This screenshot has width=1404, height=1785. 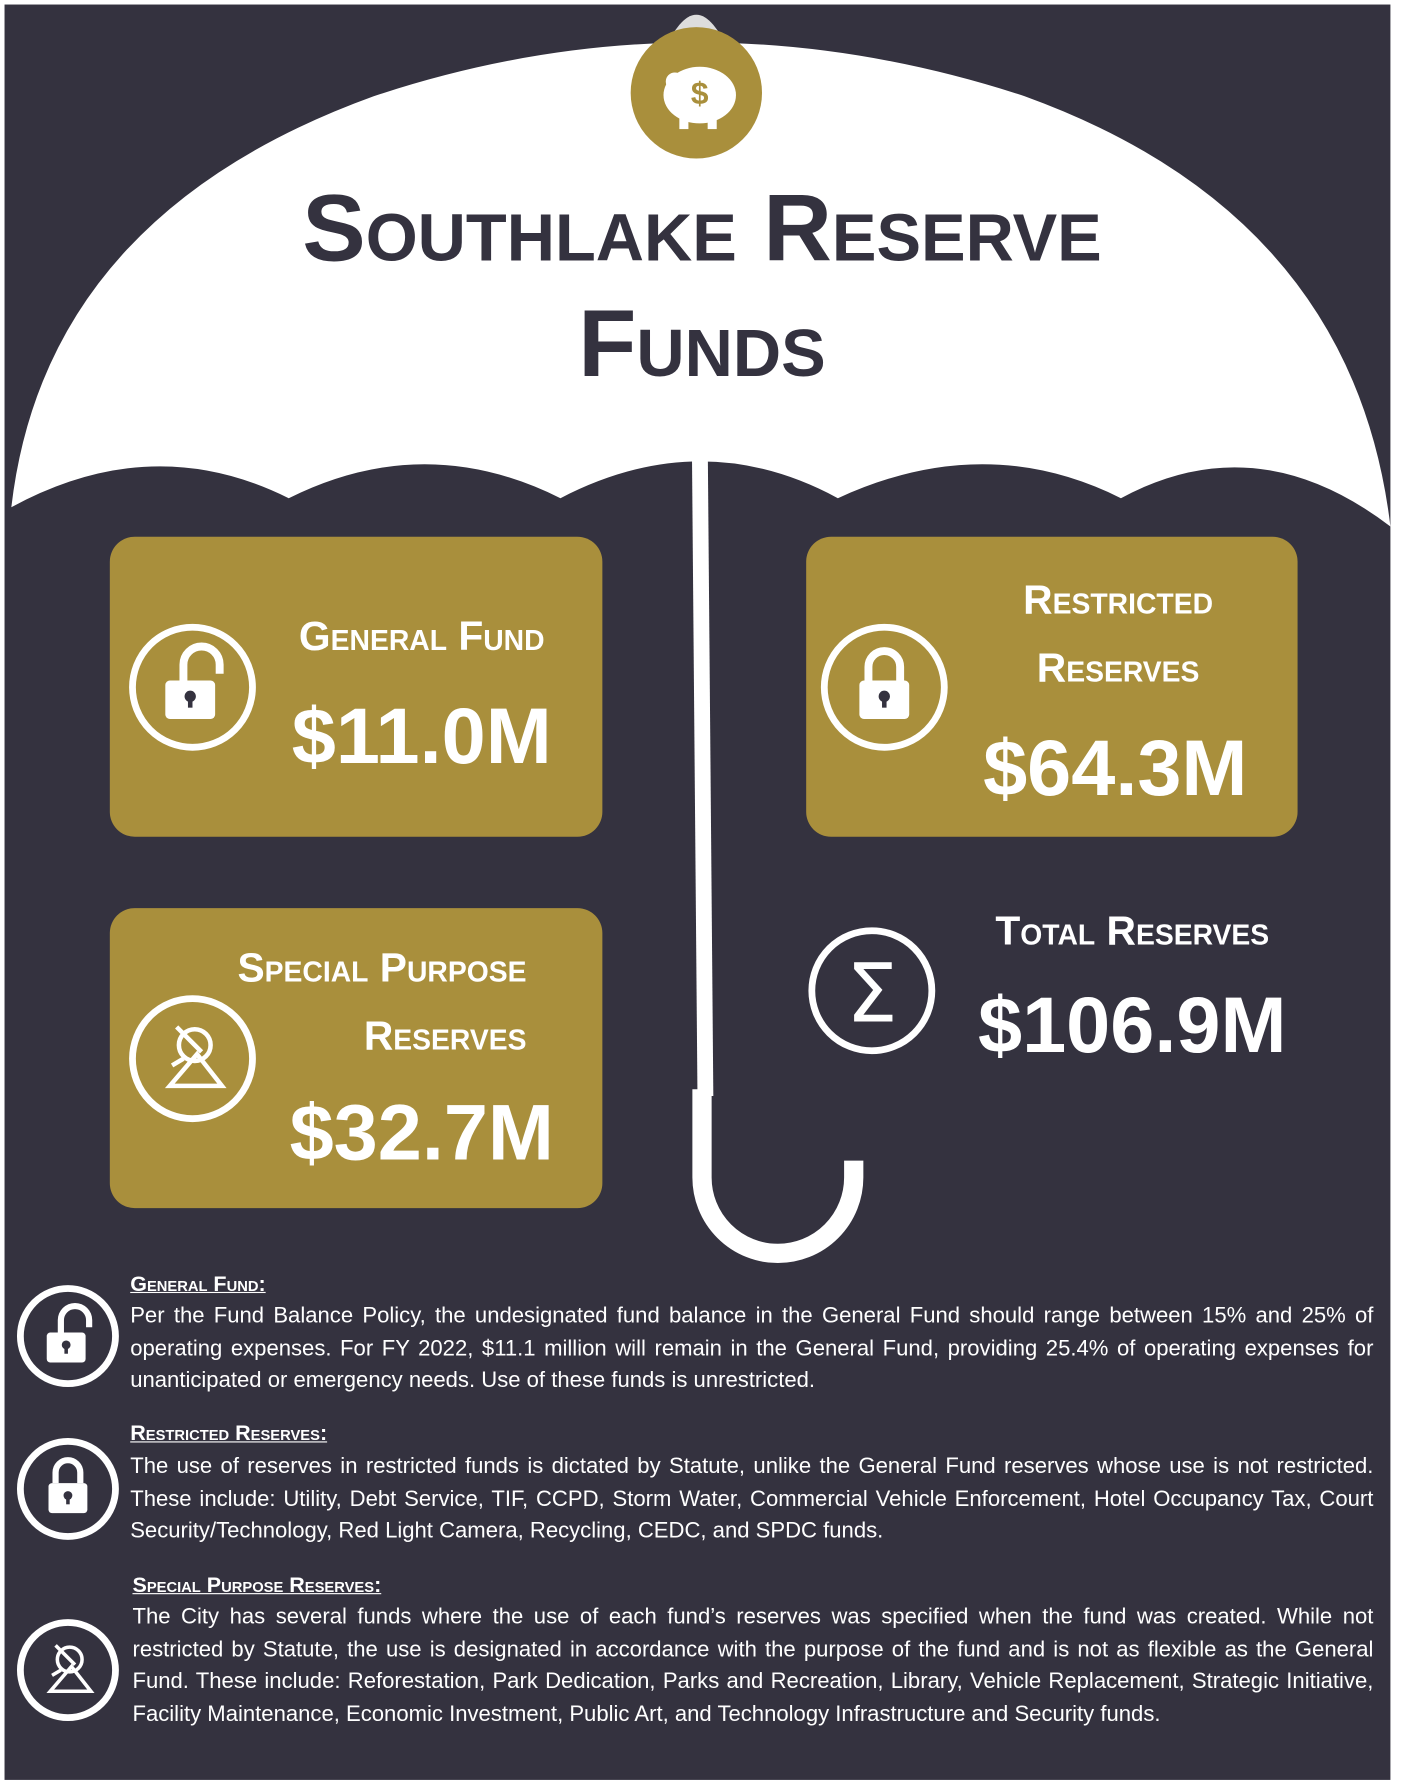 What do you see at coordinates (229, 1434) in the screenshot?
I see `note-heading: Restricted Reserves:` at bounding box center [229, 1434].